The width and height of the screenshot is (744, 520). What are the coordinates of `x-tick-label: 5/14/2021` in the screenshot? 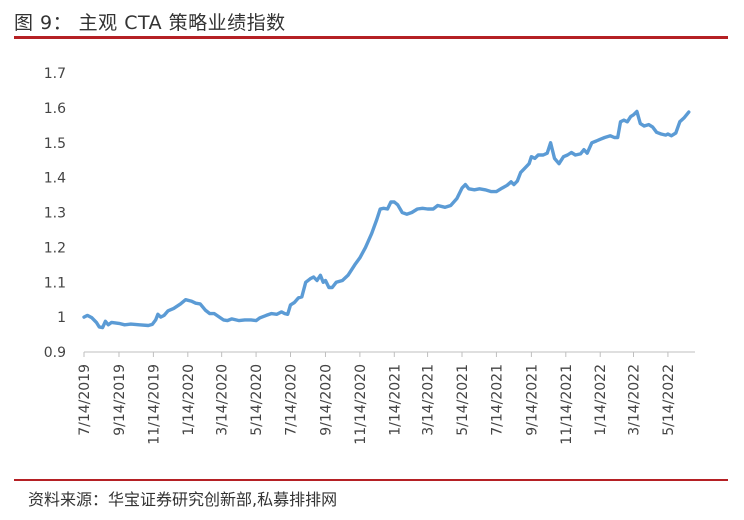 It's located at (463, 400).